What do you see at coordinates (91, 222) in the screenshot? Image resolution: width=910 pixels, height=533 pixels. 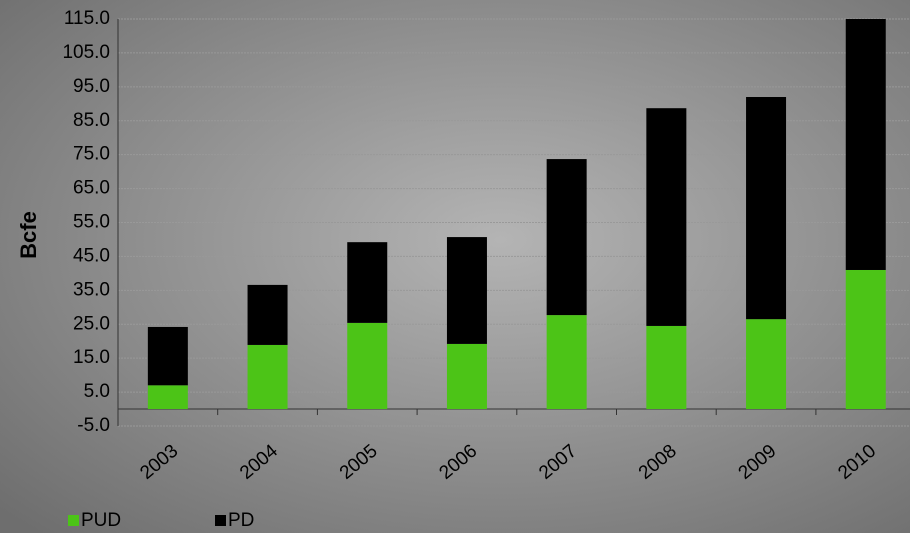 I see `y-tick-label: 55.0` at bounding box center [91, 222].